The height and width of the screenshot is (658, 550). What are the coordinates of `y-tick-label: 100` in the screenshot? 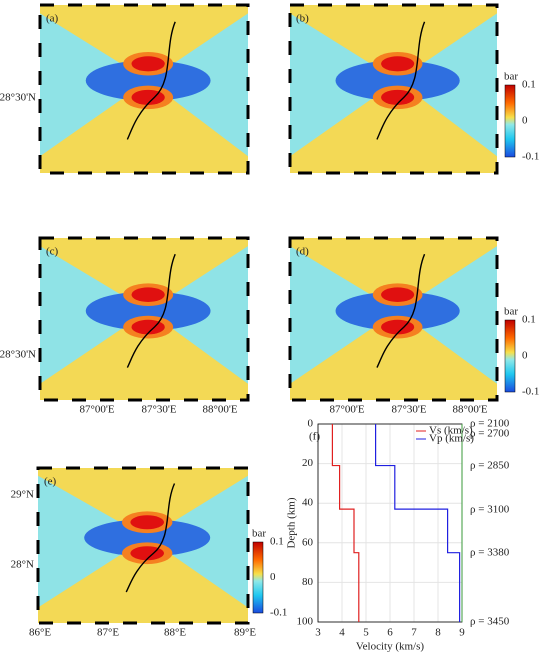 It's located at (305, 622).